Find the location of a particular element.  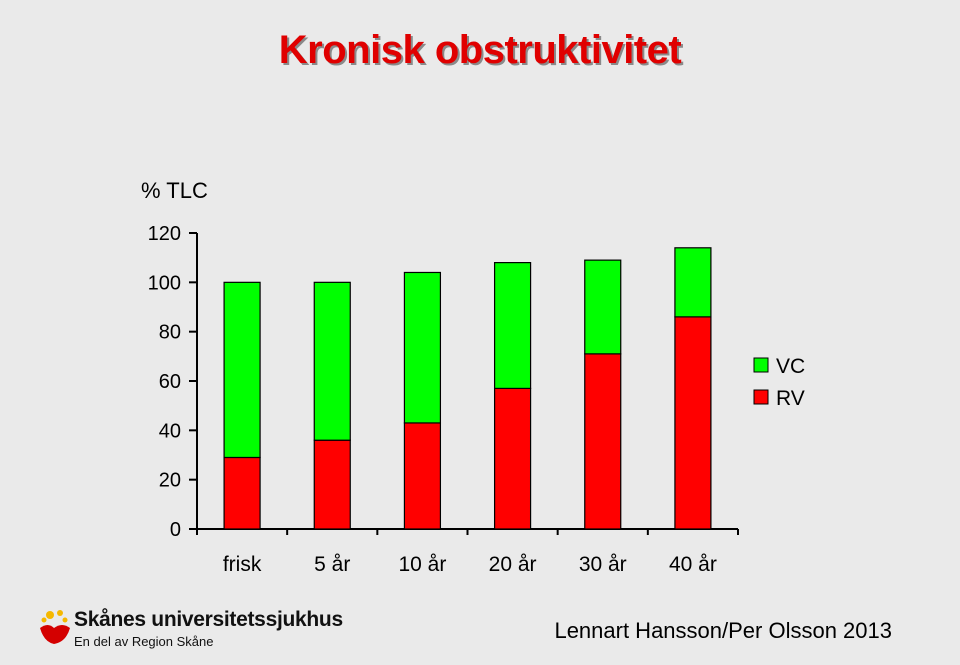

legend-label-rv: RV is located at coordinates (790, 398).